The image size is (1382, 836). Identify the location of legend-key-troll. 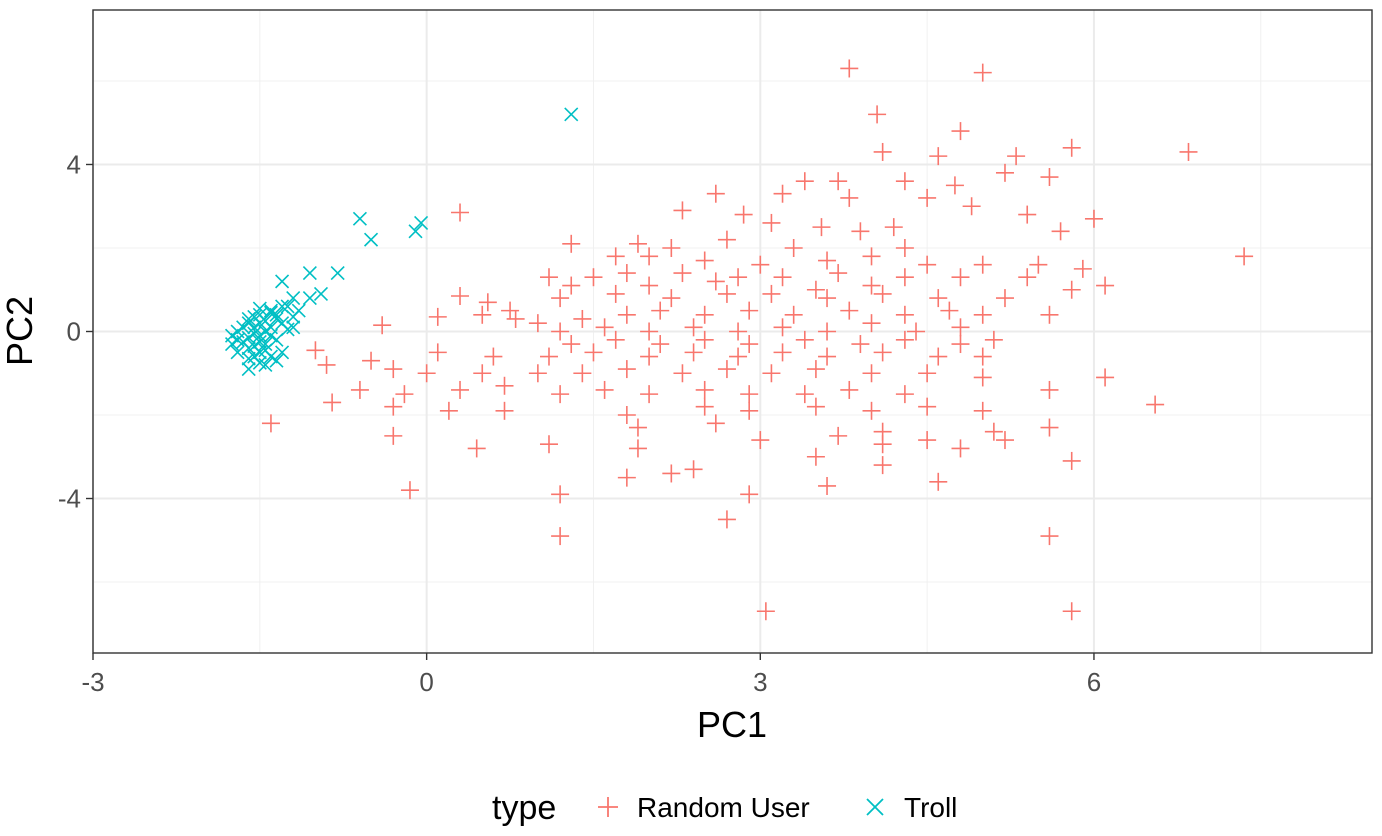
(875, 807).